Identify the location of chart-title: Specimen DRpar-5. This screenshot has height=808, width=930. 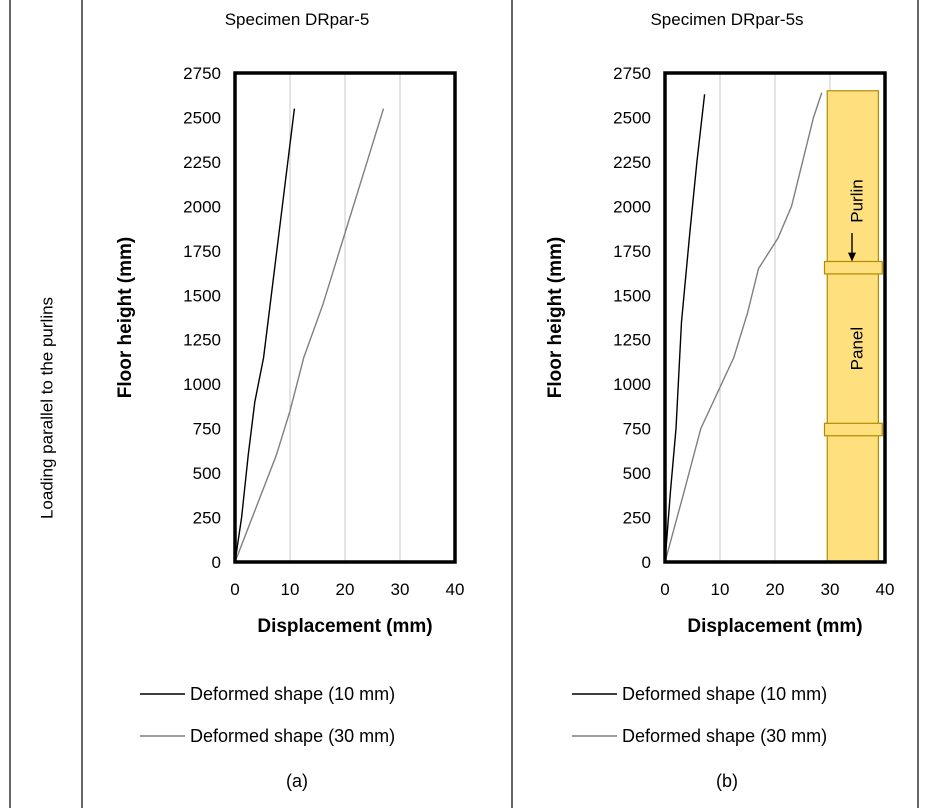
(297, 19).